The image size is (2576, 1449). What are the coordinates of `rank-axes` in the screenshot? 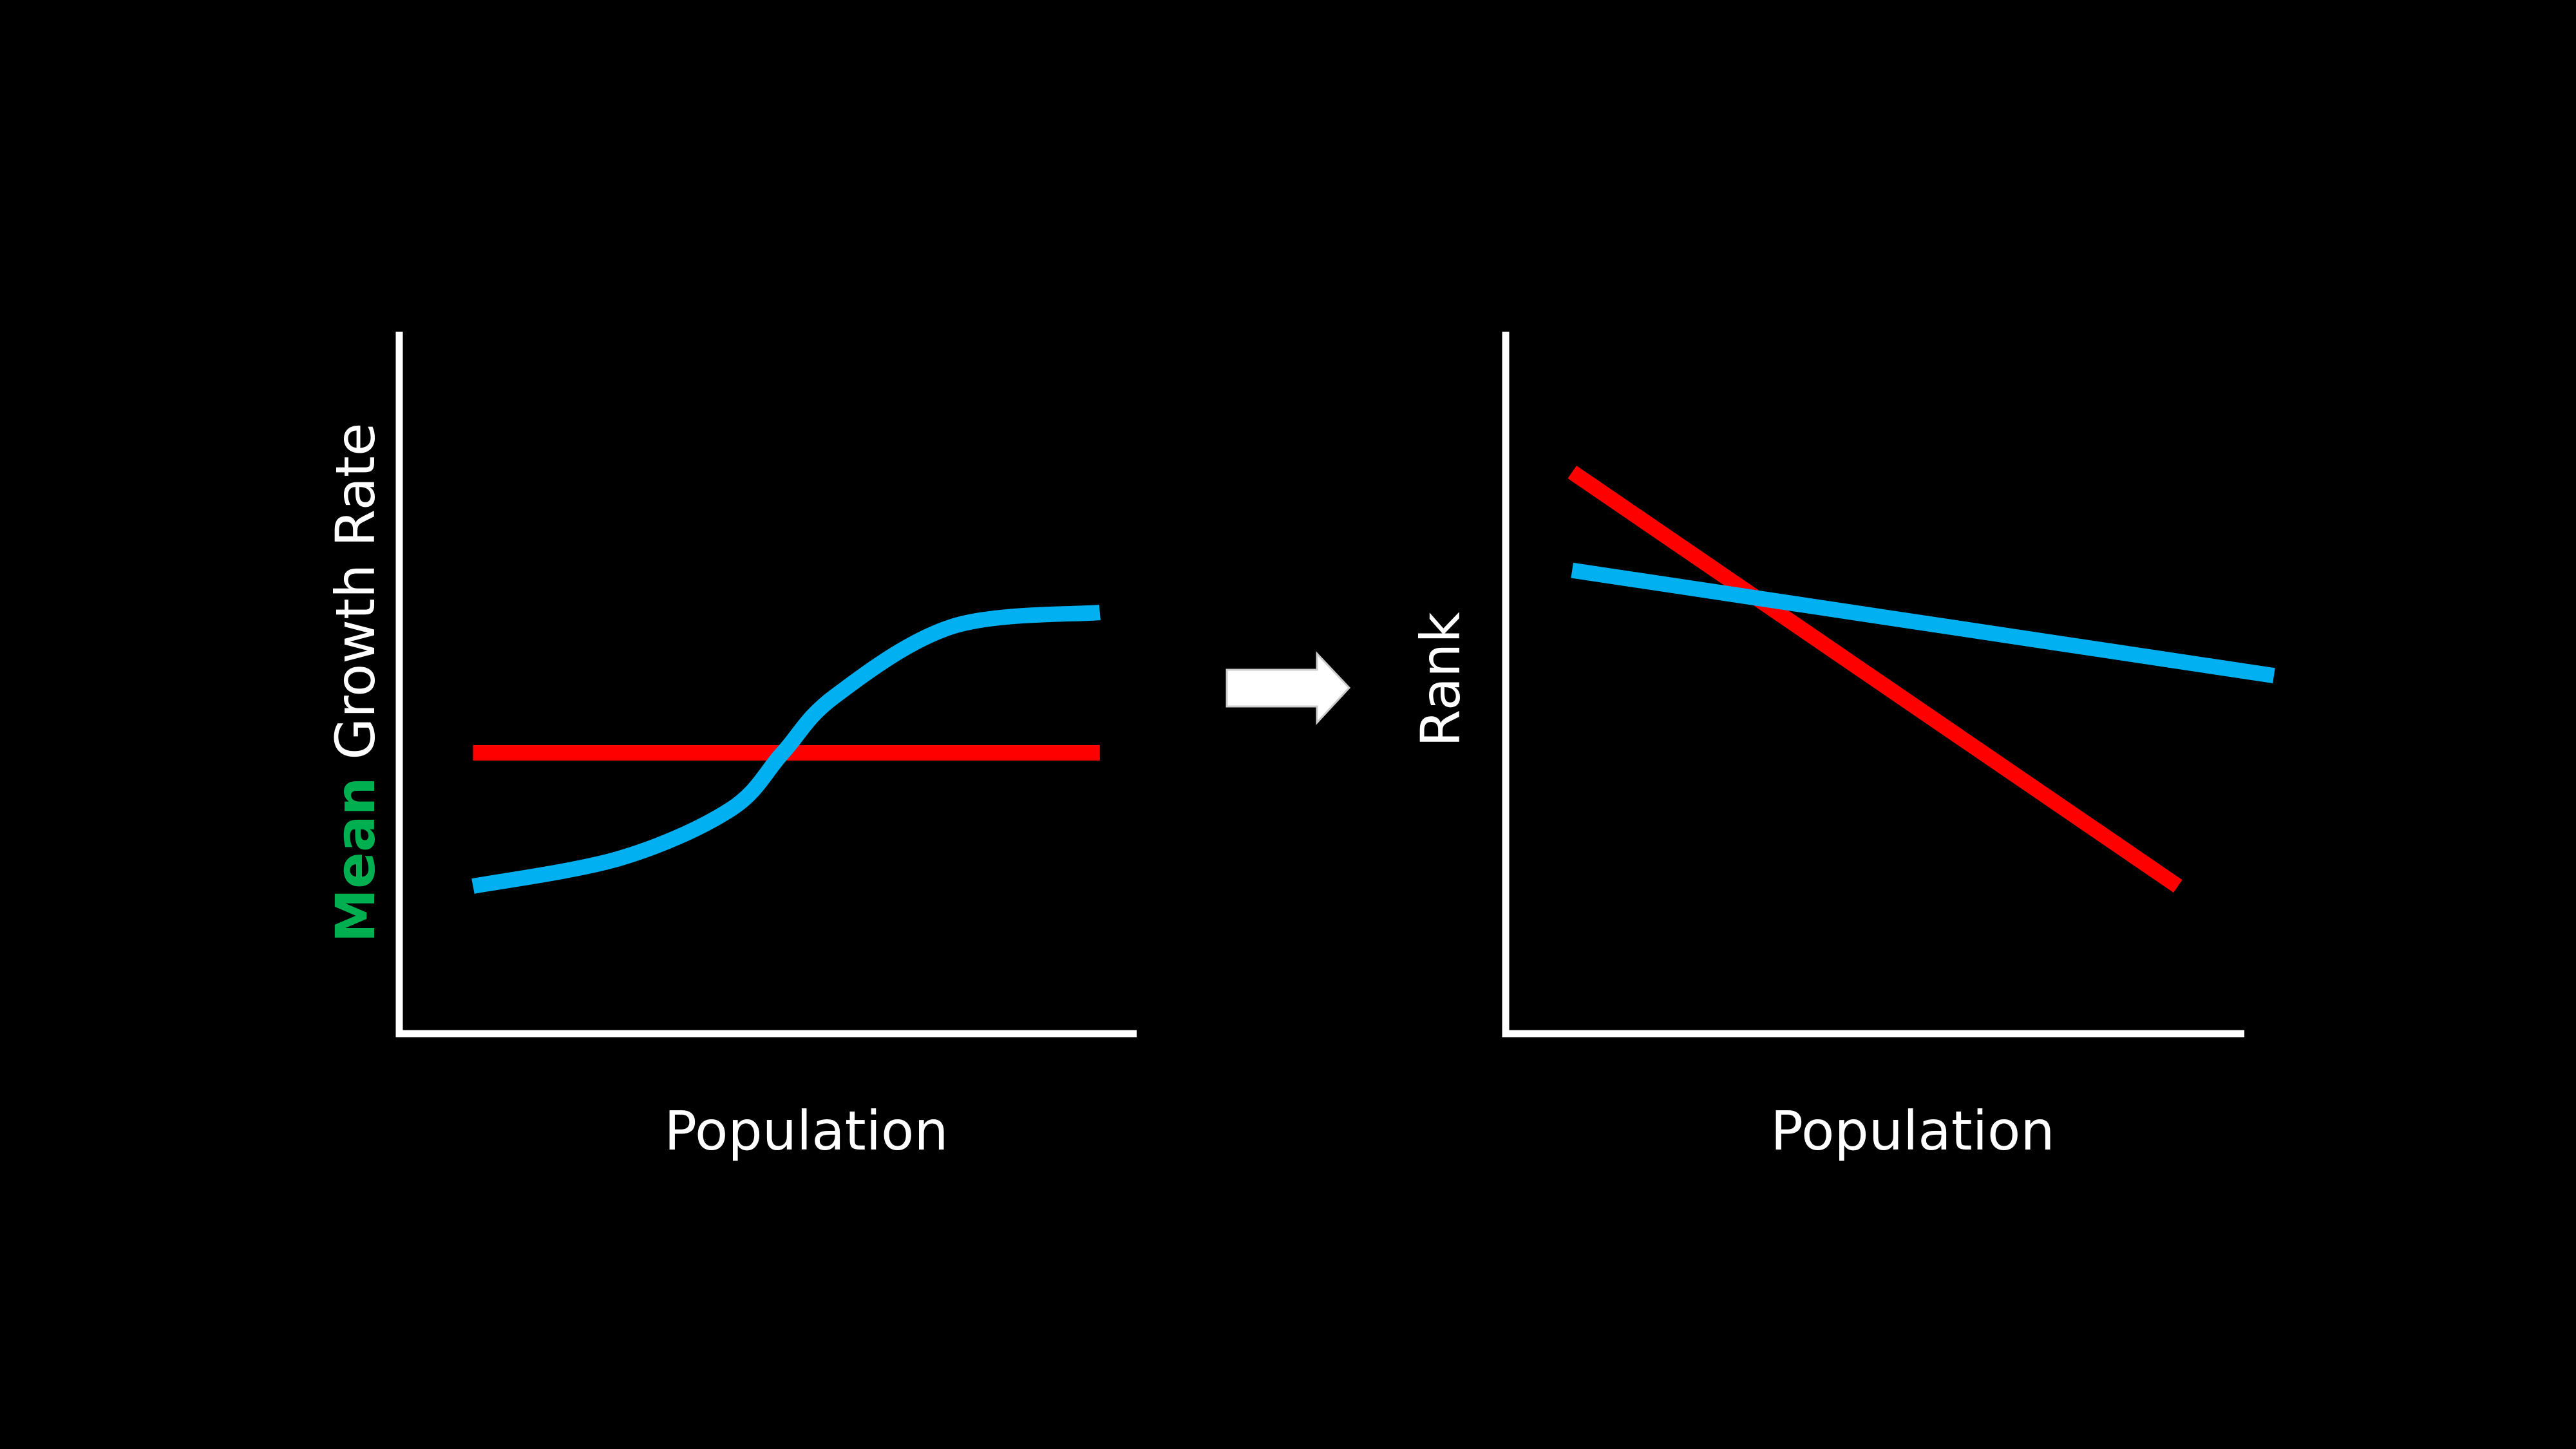 It's located at (1873, 684).